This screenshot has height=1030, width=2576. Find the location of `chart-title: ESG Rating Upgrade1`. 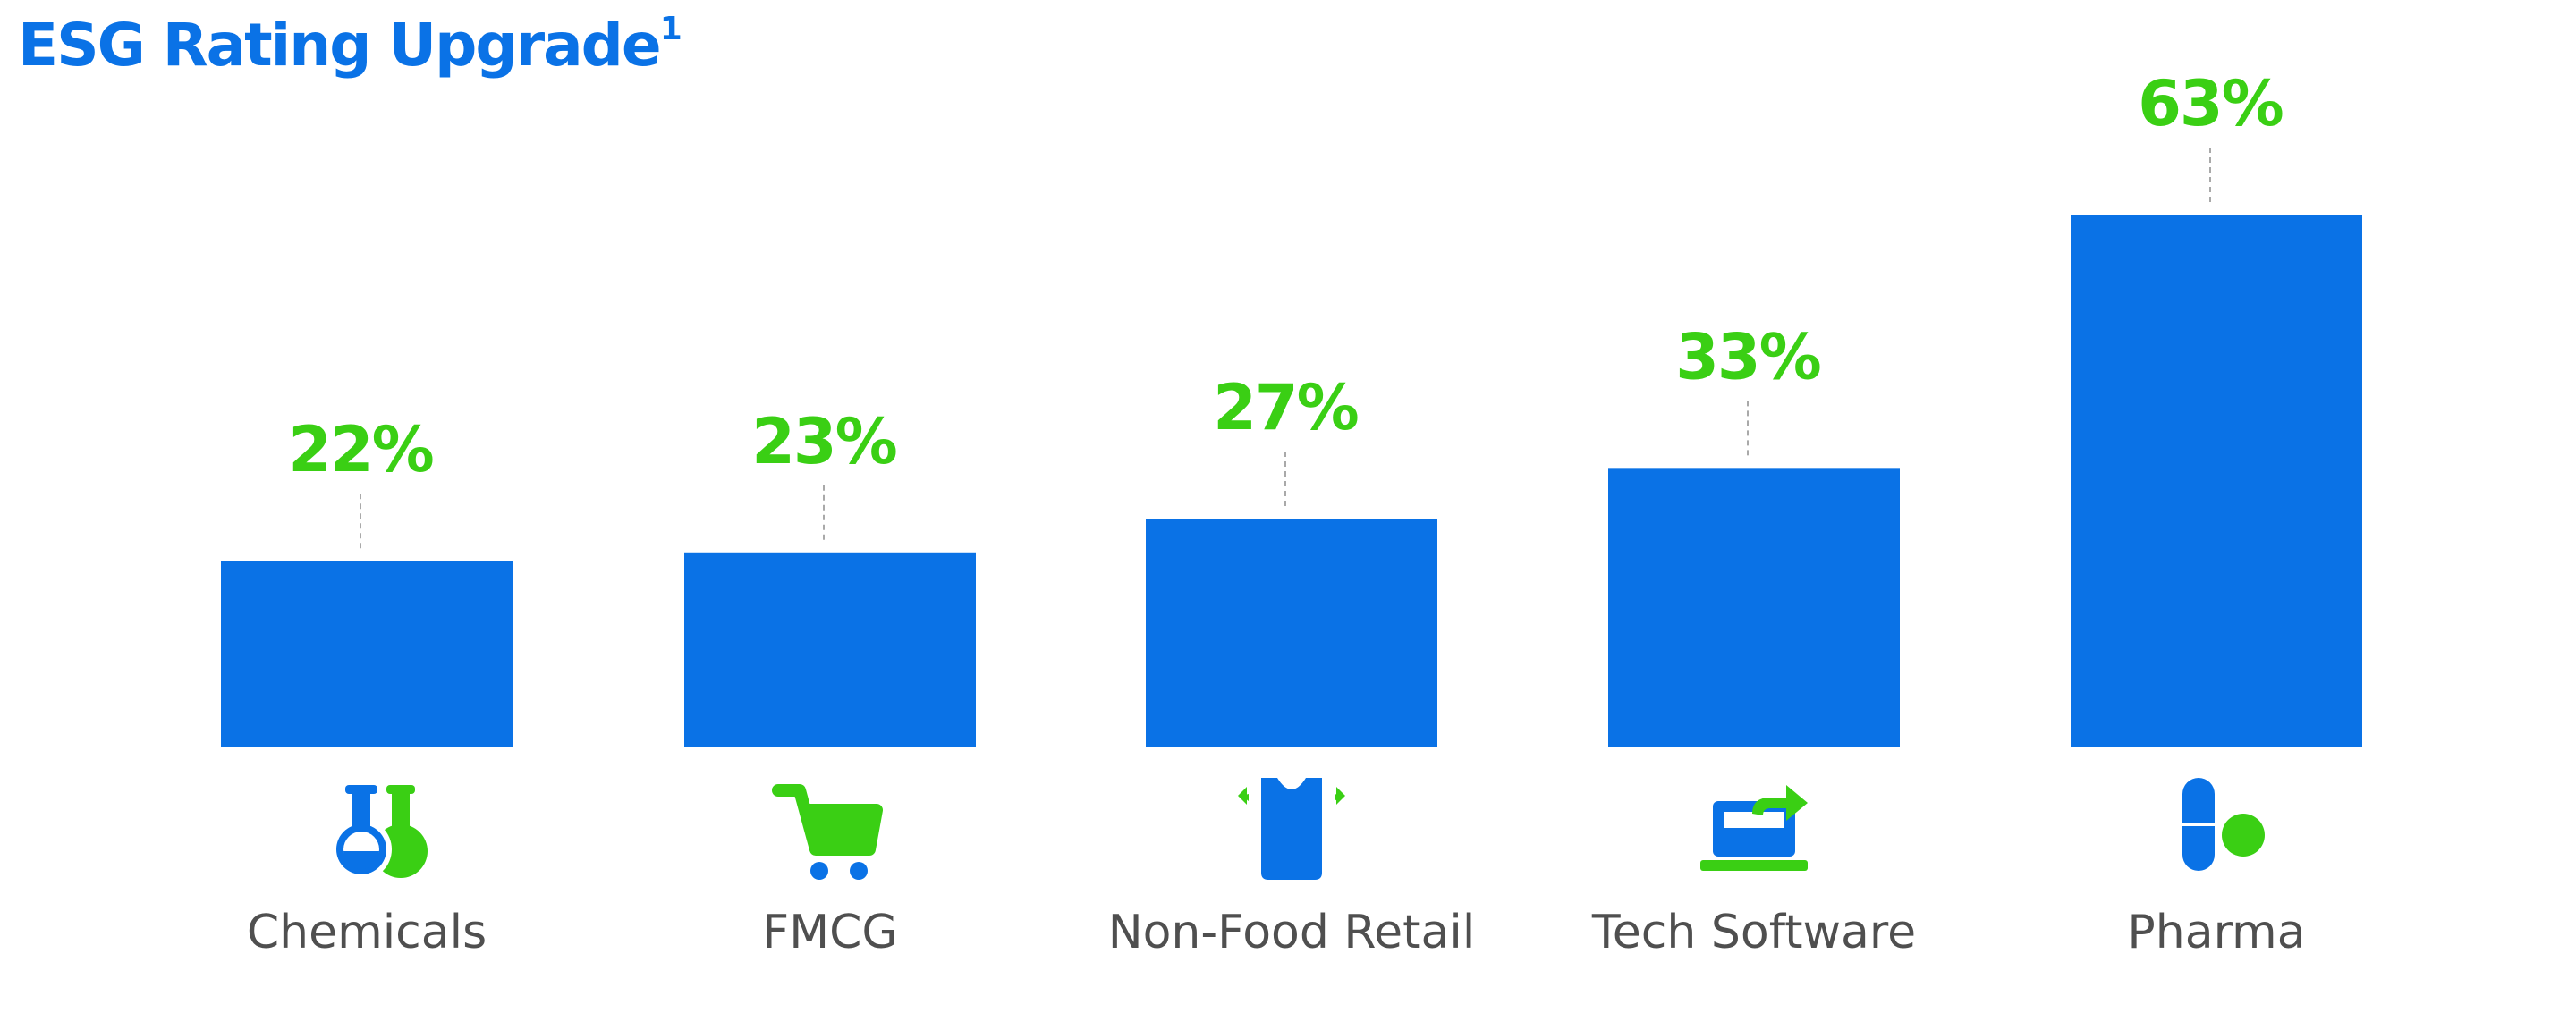

chart-title: ESG Rating Upgrade1 is located at coordinates (350, 45).